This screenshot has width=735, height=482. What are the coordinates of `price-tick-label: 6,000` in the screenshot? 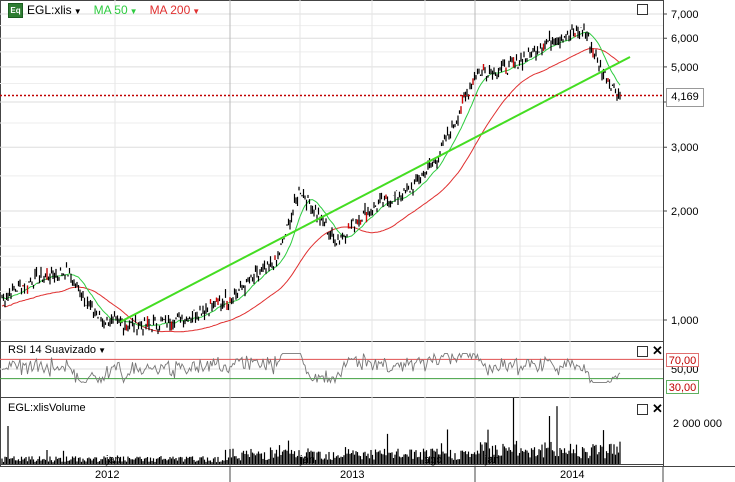 It's located at (685, 39).